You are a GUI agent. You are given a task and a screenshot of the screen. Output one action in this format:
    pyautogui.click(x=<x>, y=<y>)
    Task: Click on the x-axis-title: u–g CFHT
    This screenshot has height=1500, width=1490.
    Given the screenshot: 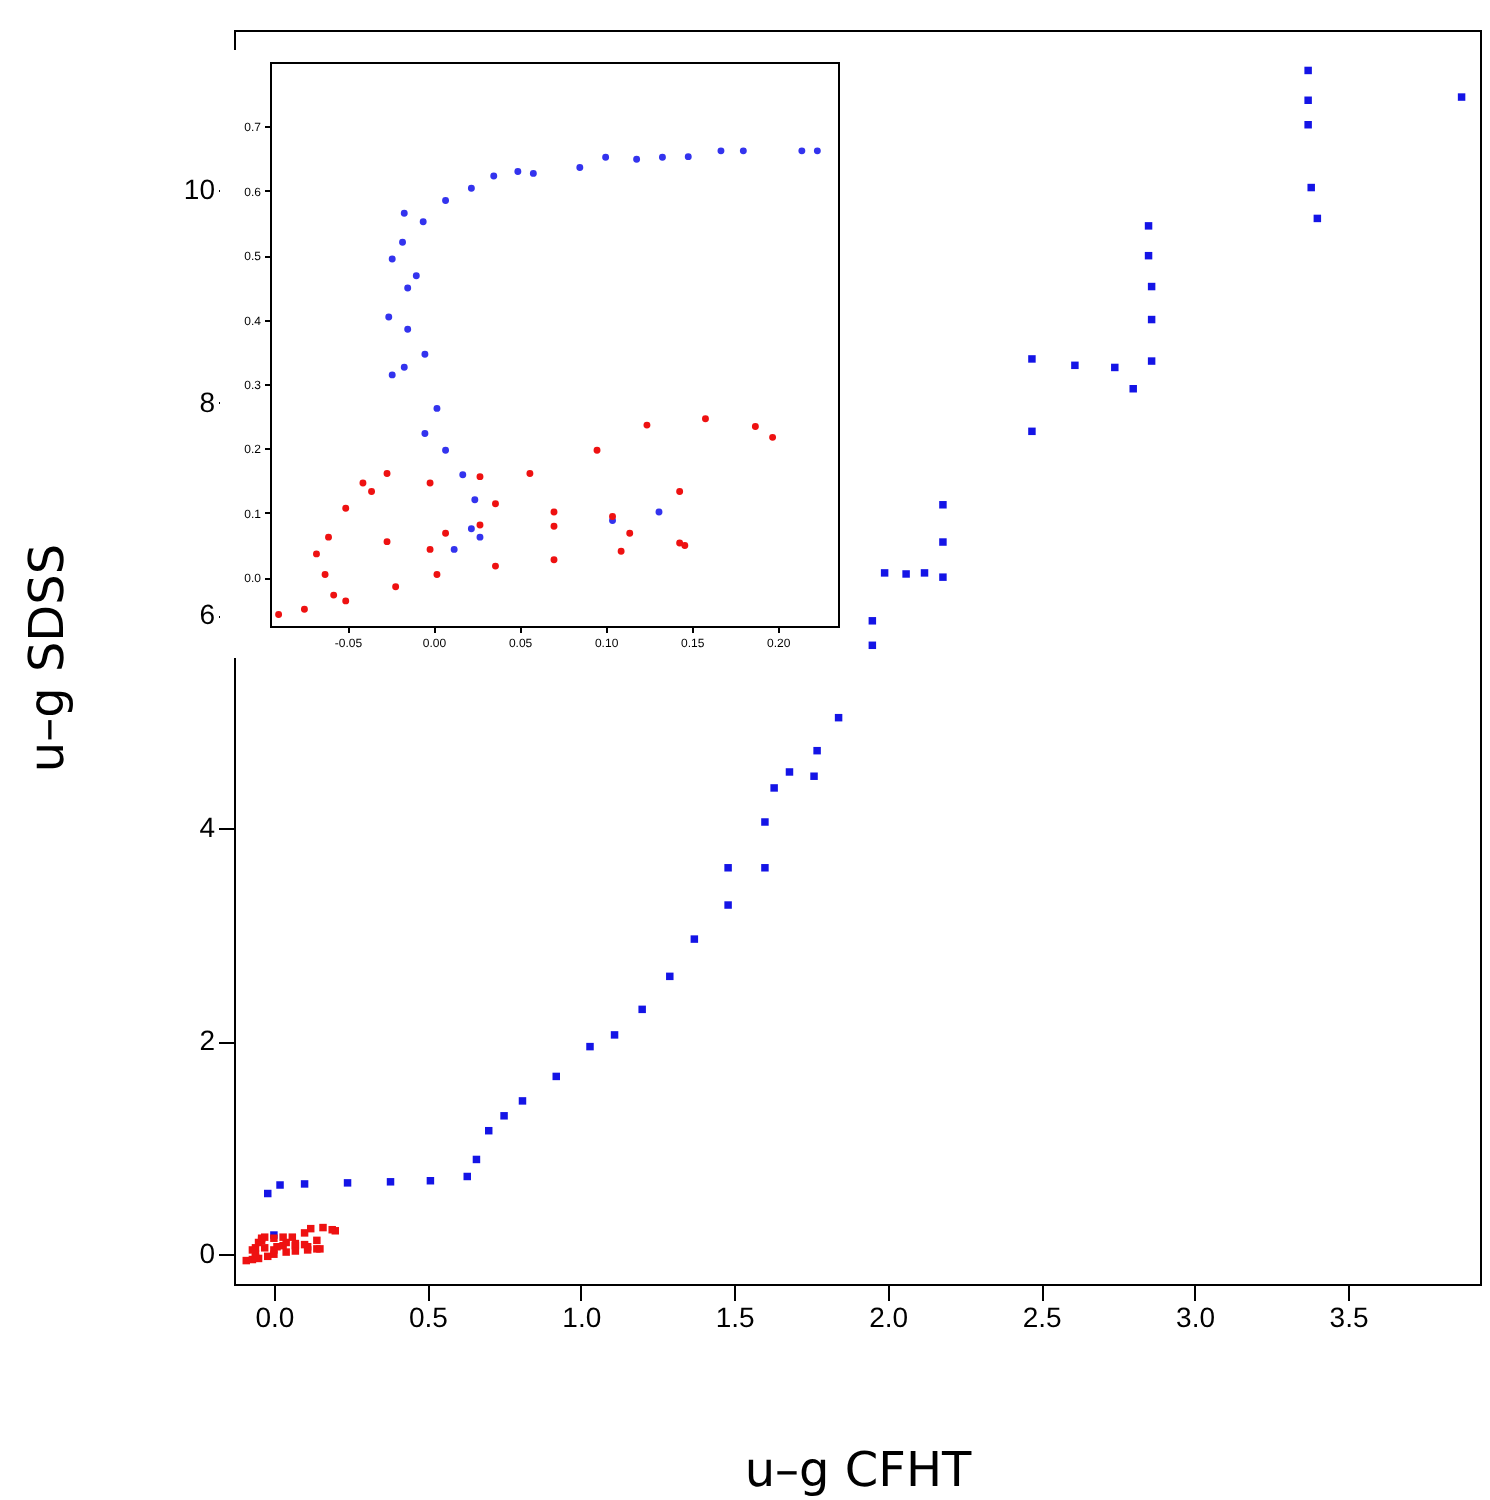 What is the action you would take?
    pyautogui.click(x=858, y=1470)
    